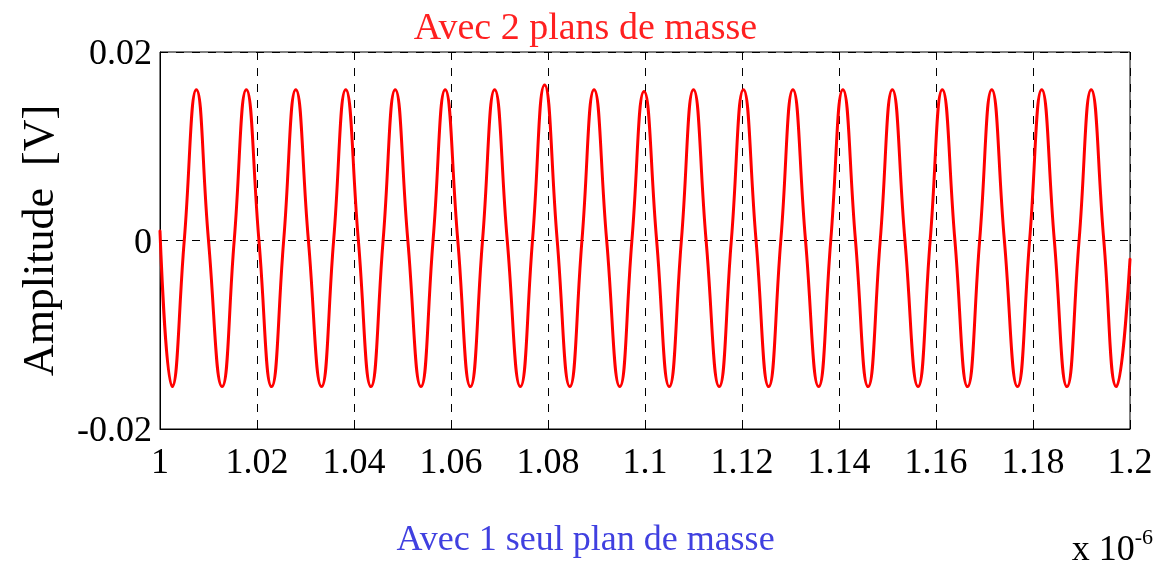 The image size is (1171, 571). I want to click on x-tick-label: 1.06, so click(451, 461).